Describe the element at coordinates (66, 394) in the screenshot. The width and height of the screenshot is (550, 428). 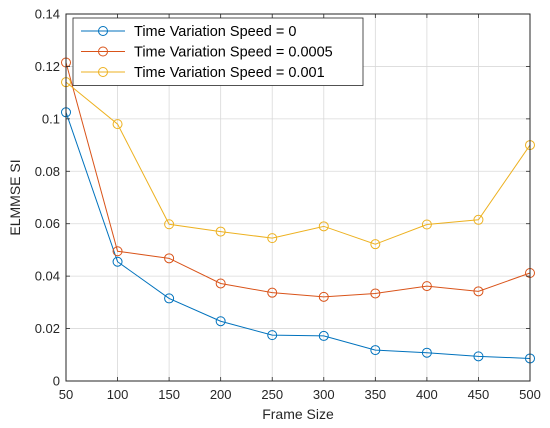
I see `x-tick-label: 50` at that location.